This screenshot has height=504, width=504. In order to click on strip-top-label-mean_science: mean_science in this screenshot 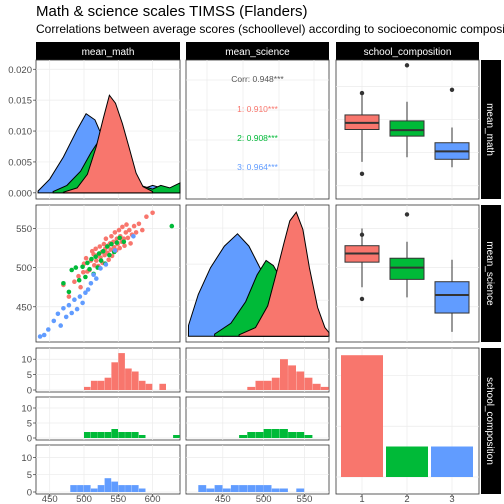, I will do `click(257, 52)`.